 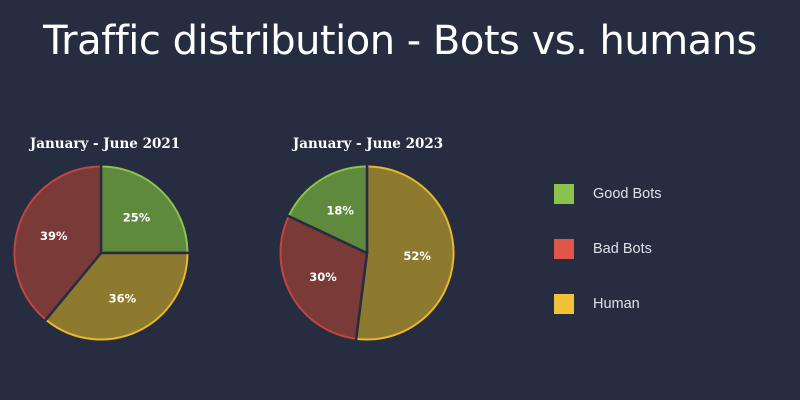 I want to click on legend-swatch-good-bots, so click(x=564, y=194).